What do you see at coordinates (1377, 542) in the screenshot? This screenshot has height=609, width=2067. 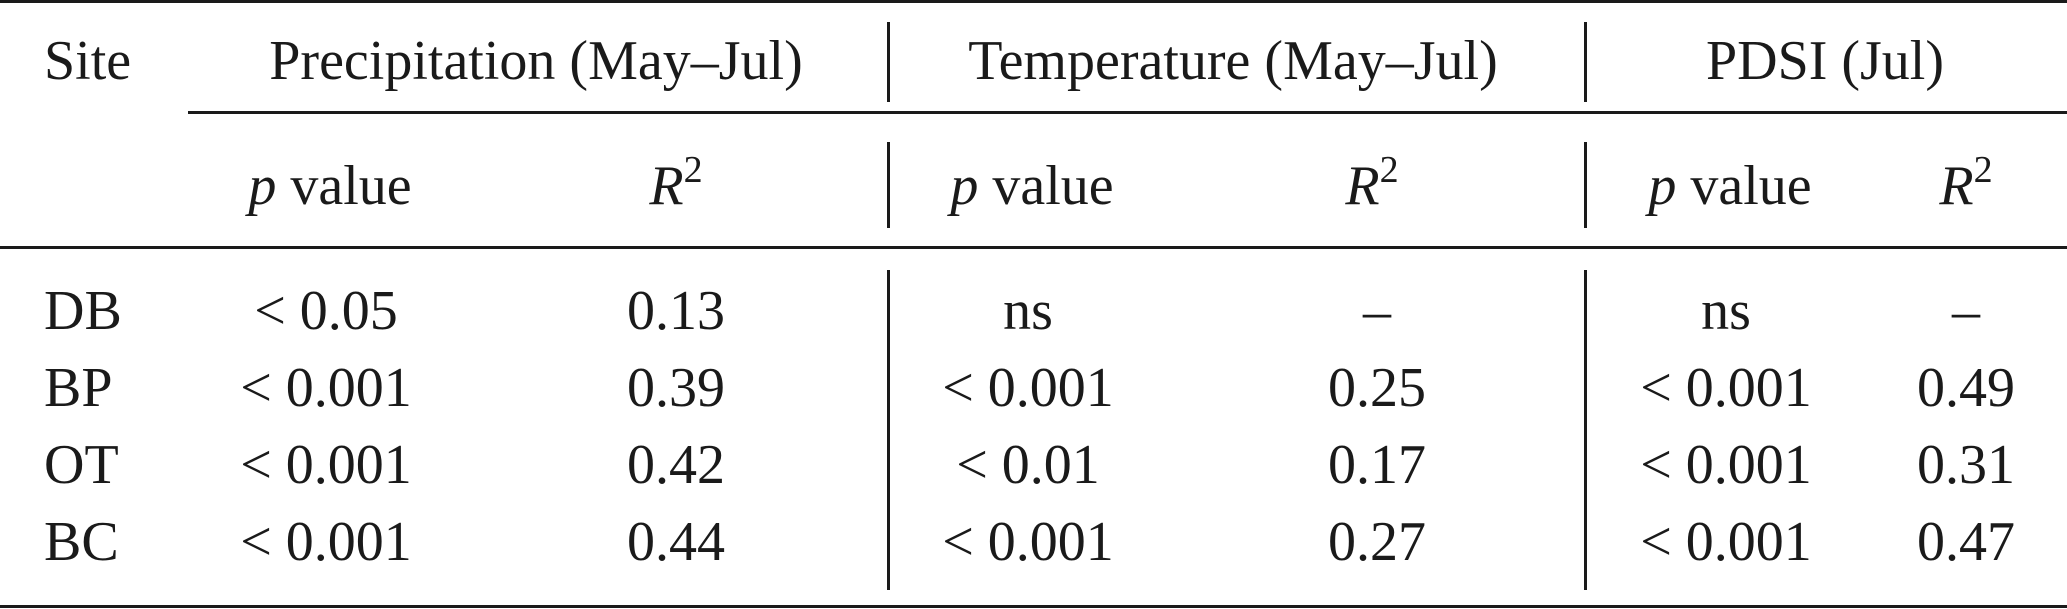 I see `table-cell: 0.27` at bounding box center [1377, 542].